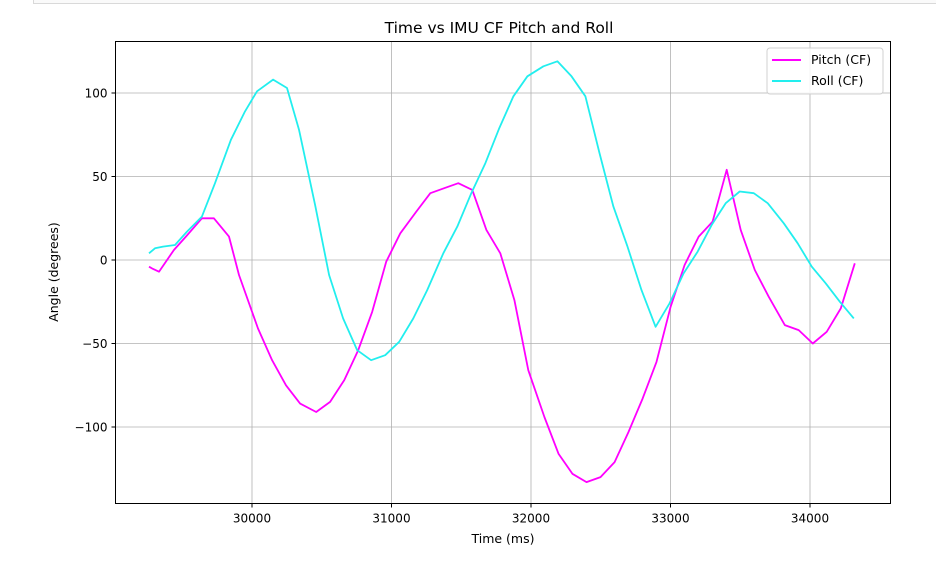 Image resolution: width=936 pixels, height=562 pixels. I want to click on x-tick-label: 33000, so click(670, 519).